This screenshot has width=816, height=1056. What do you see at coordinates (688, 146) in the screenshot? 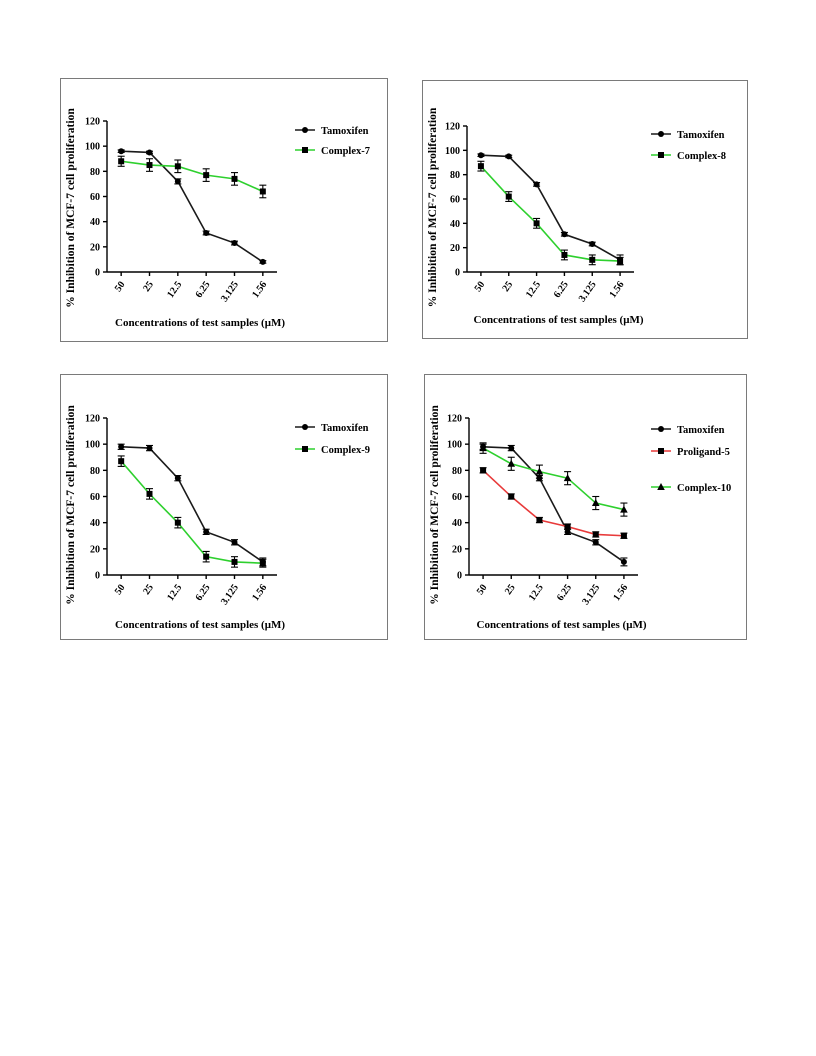
I see `legend: Tamoxifen Complex-8` at bounding box center [688, 146].